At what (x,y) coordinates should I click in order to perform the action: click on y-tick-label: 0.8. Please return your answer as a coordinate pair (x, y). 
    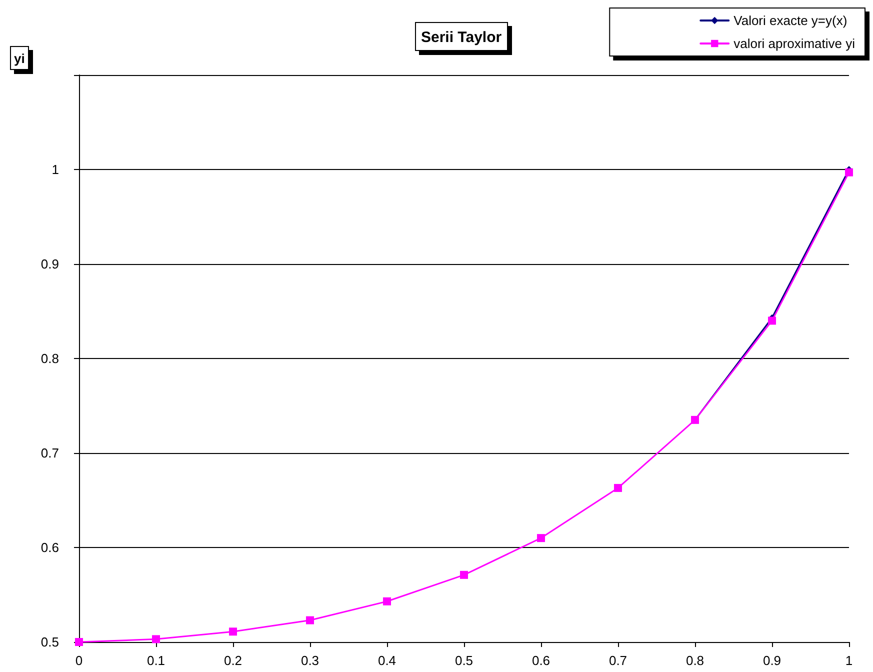
    Looking at the image, I should click on (49, 358).